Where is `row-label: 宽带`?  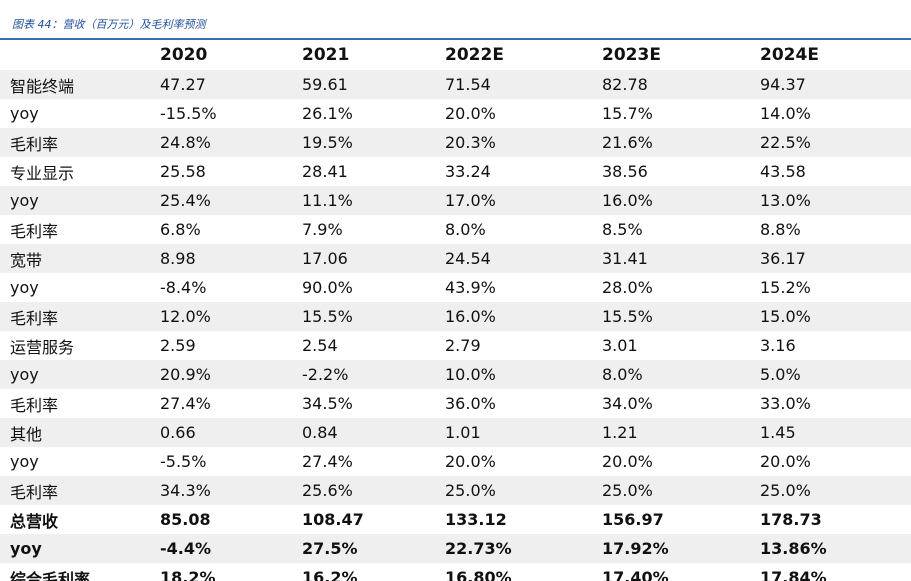 row-label: 宽带 is located at coordinates (26, 260).